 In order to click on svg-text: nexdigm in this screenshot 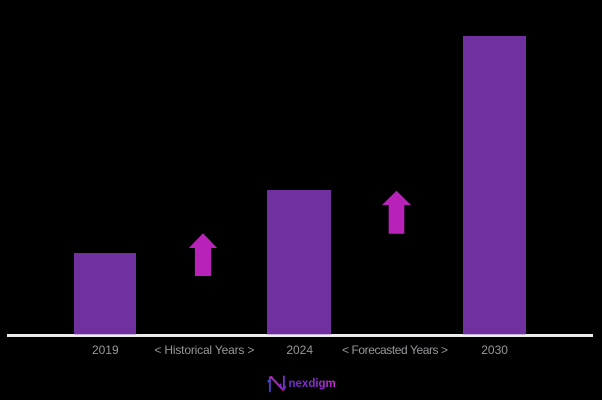, I will do `click(312, 384)`.